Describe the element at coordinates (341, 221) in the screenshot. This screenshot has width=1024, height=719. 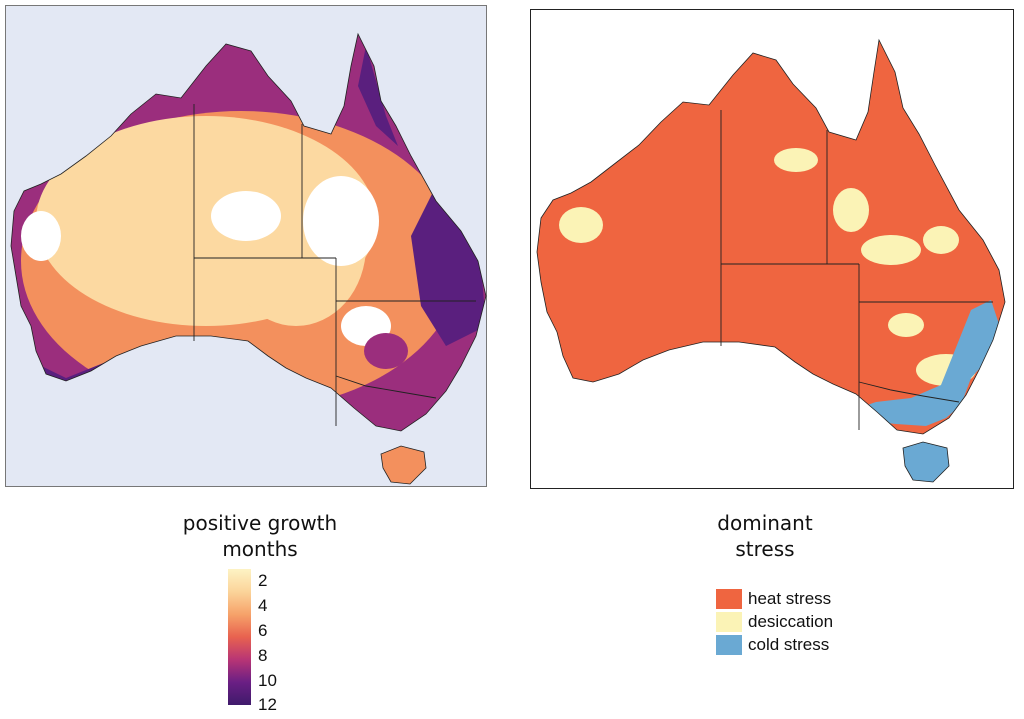
I see `white-patch-lake-eyre` at that location.